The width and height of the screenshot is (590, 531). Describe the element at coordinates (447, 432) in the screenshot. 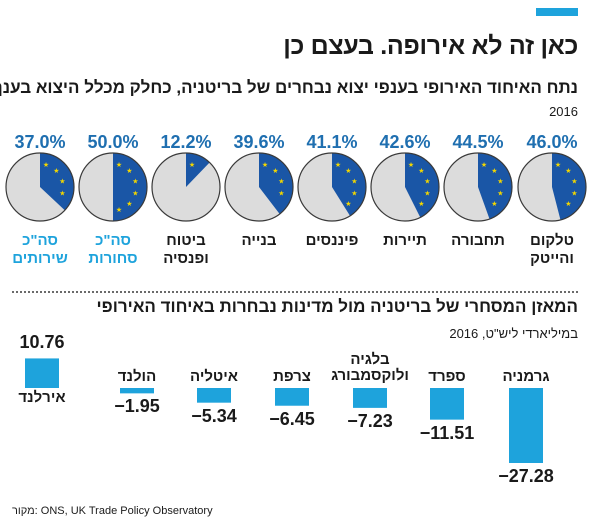

I see `bar-value-label: −11.51` at that location.